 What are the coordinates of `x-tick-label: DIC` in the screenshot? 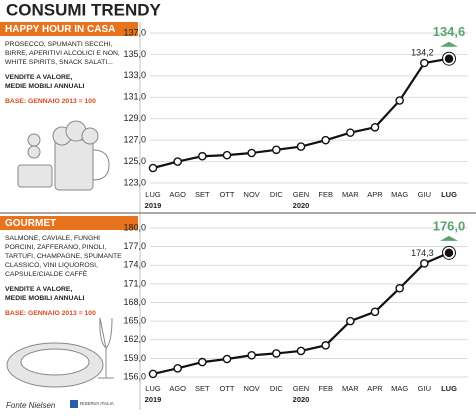 It's located at (277, 388).